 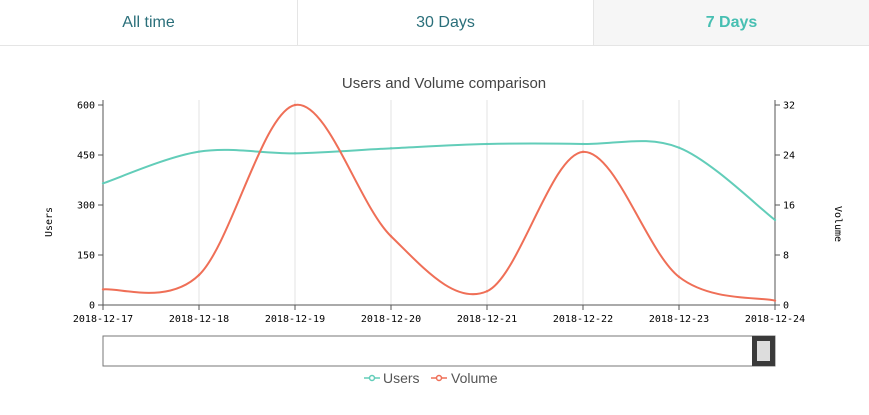 What do you see at coordinates (775, 319) in the screenshot?
I see `x-tick-label: 2018-12-24` at bounding box center [775, 319].